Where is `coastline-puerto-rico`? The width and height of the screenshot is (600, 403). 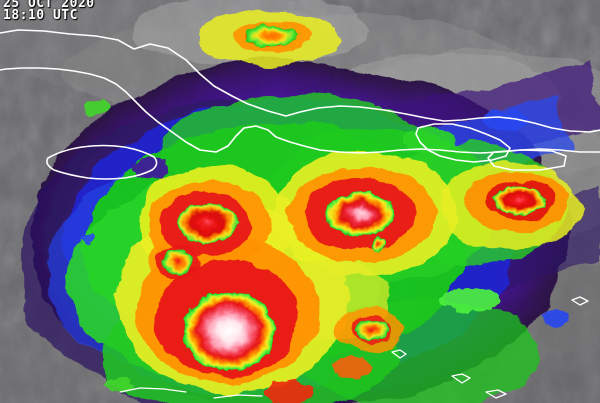
coastline-puerto-rico is located at coordinates (527, 160).